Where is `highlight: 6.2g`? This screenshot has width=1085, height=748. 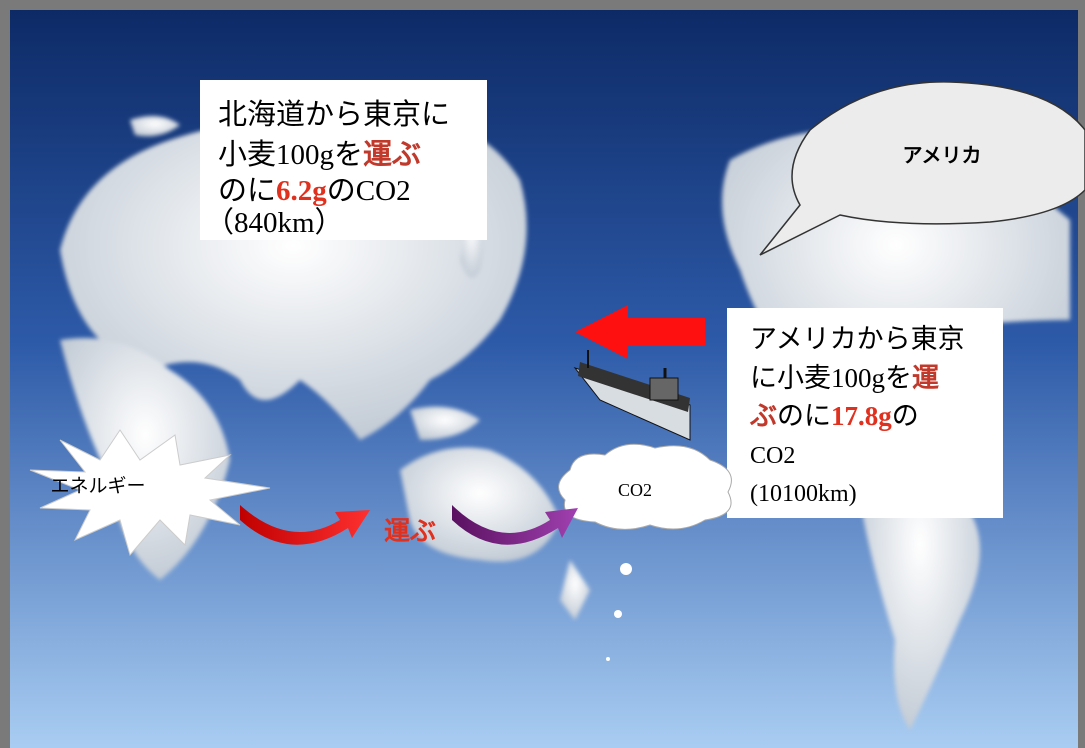
highlight: 6.2g is located at coordinates (301, 191).